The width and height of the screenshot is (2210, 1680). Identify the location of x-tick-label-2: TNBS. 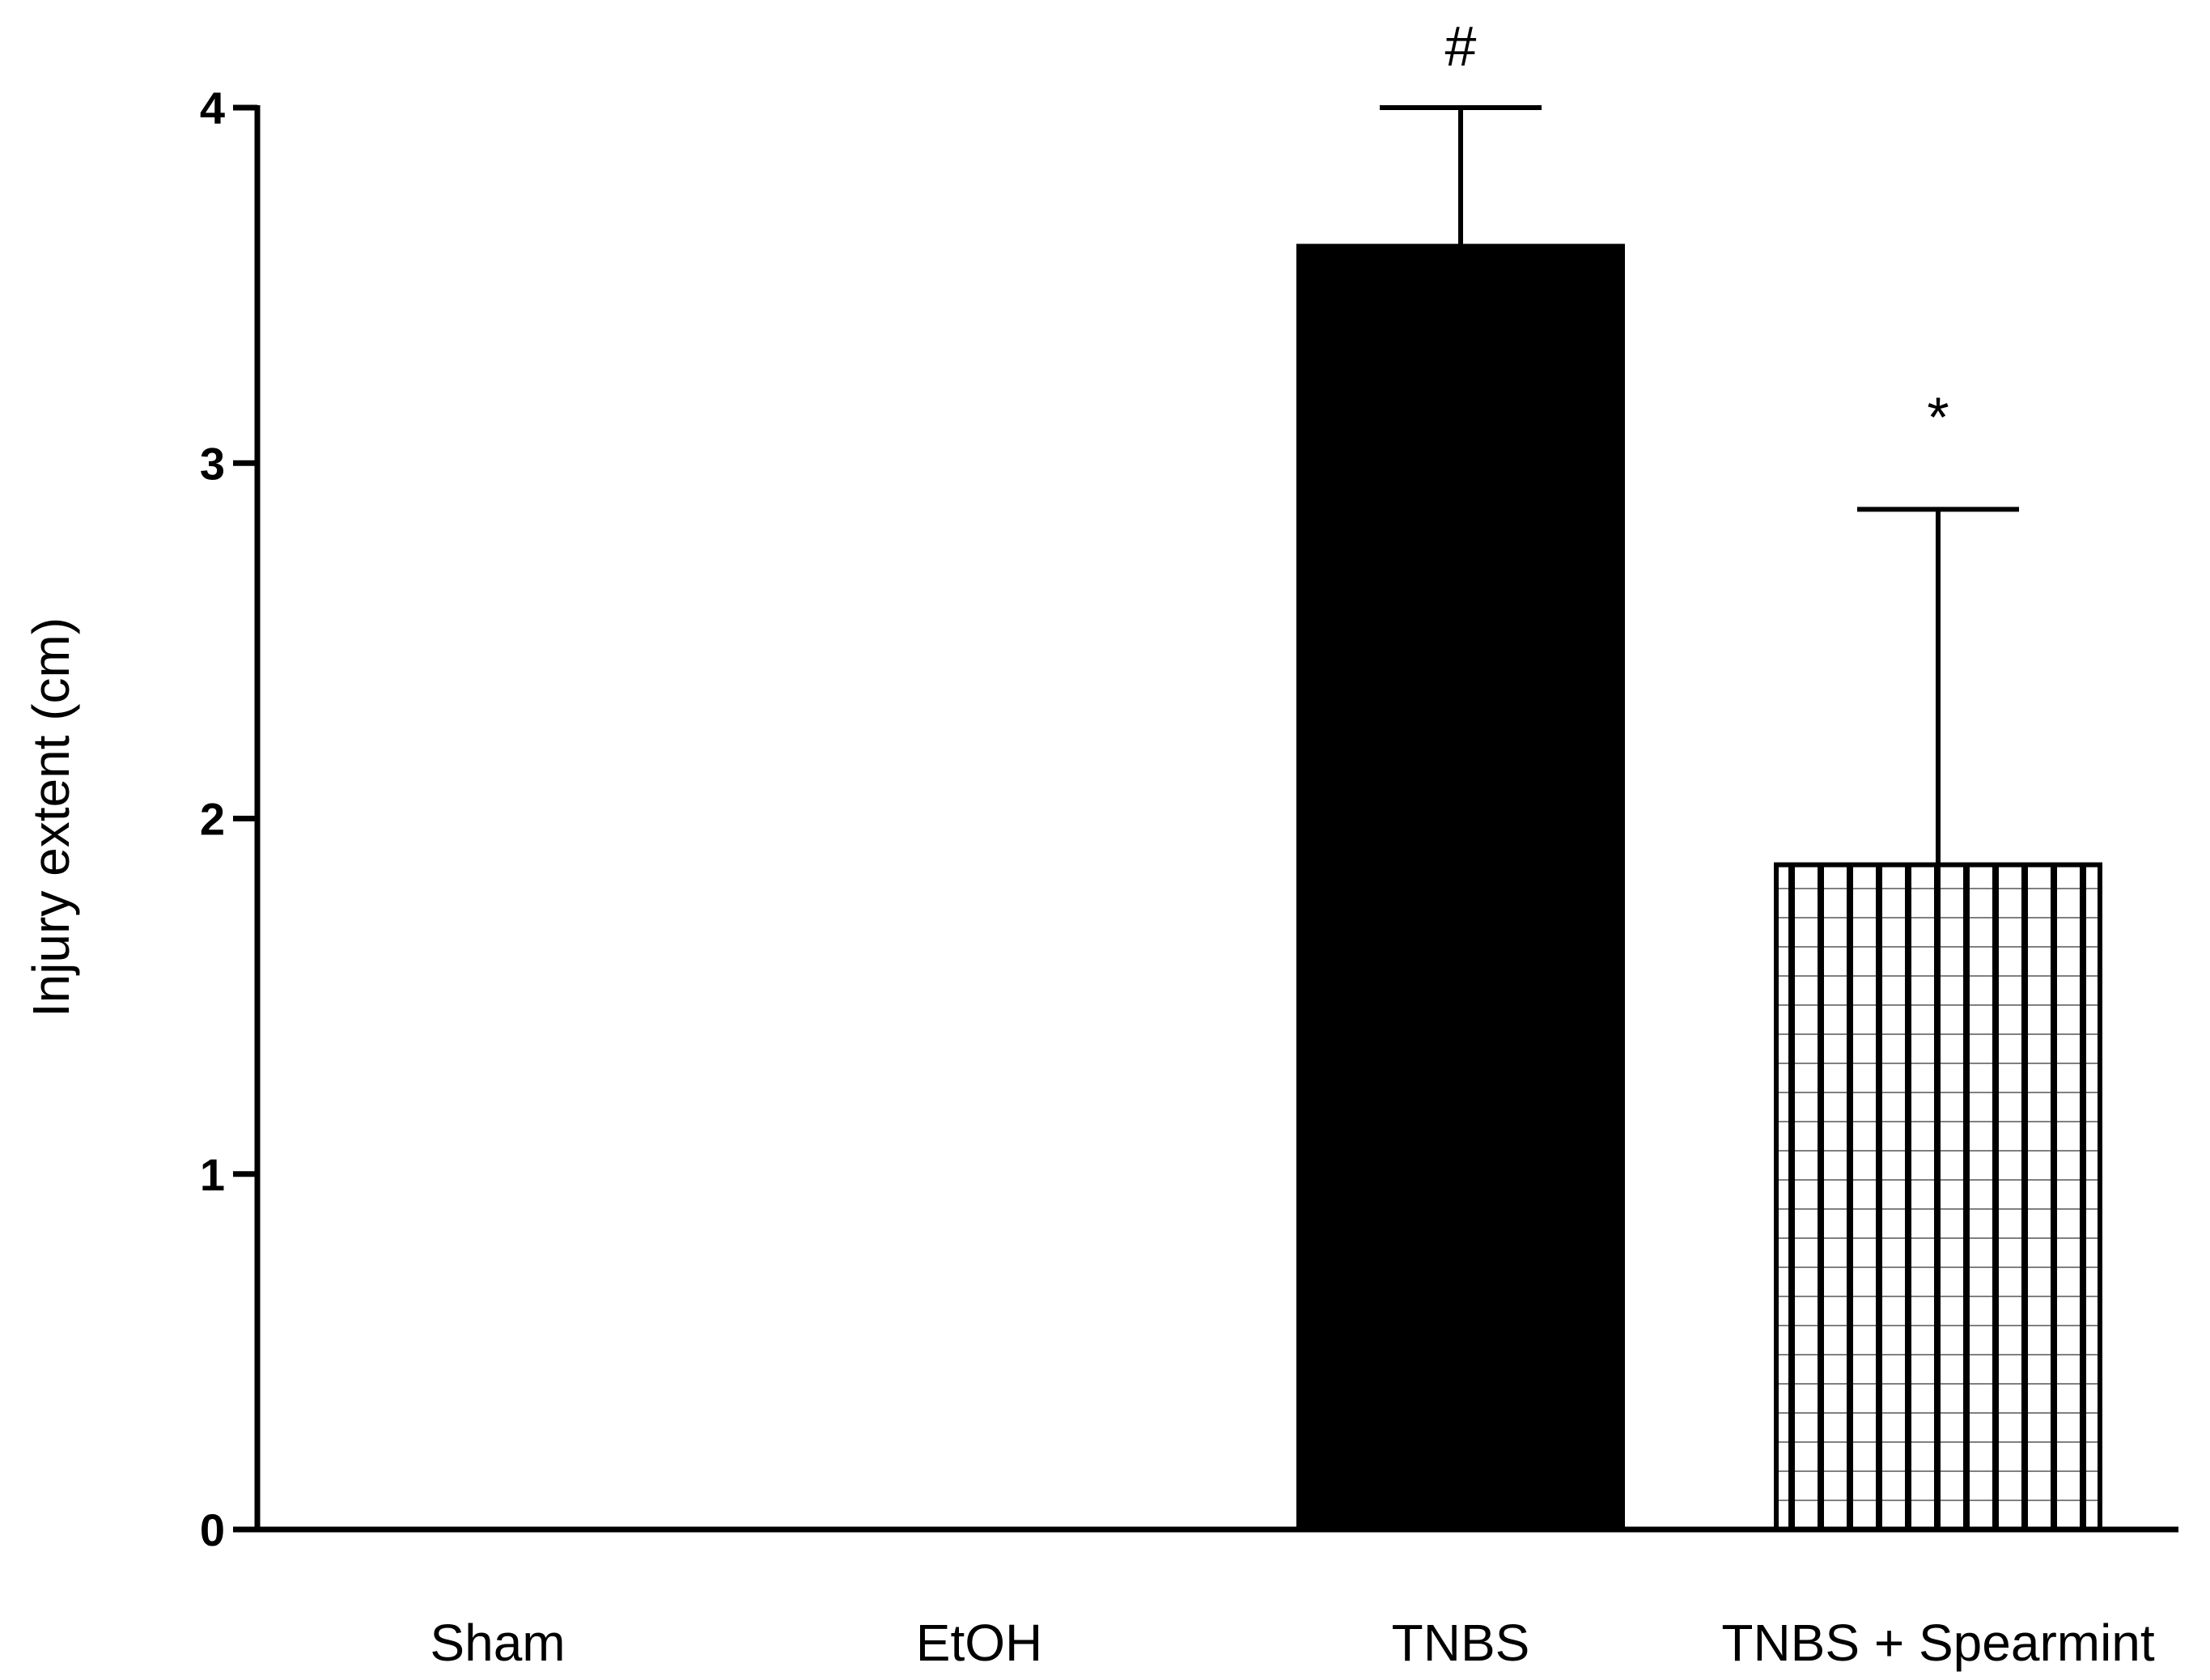
(1461, 1643).